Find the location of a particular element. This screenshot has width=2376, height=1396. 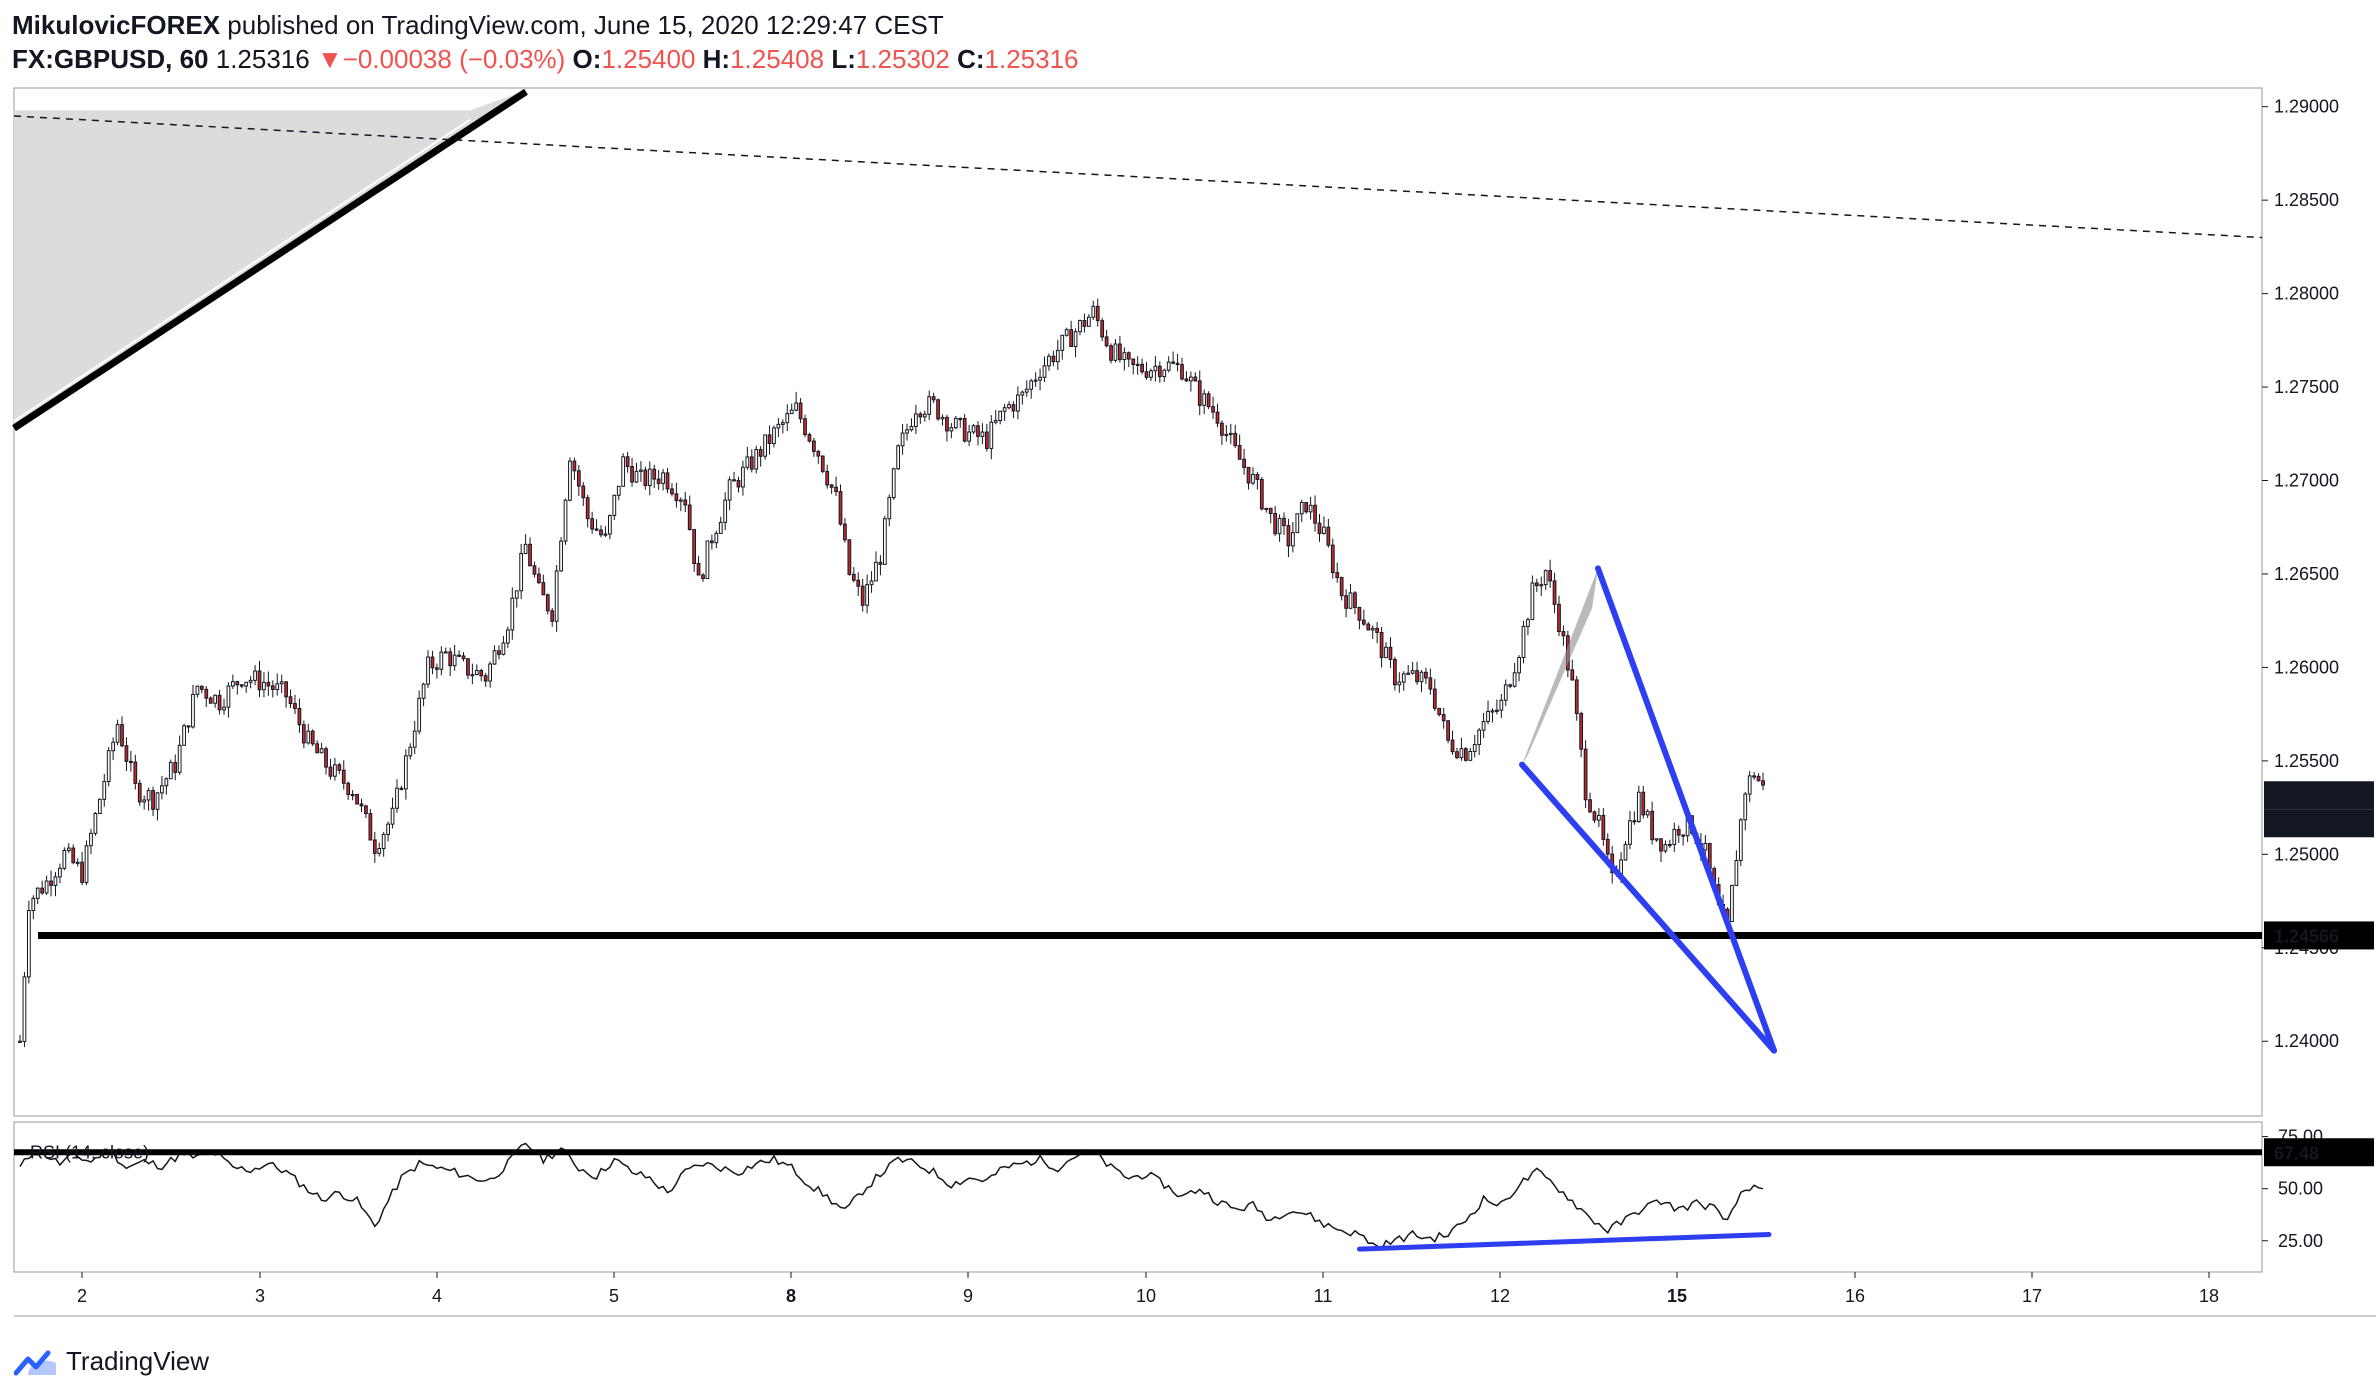

wedge-upper-line is located at coordinates (1686, 809).